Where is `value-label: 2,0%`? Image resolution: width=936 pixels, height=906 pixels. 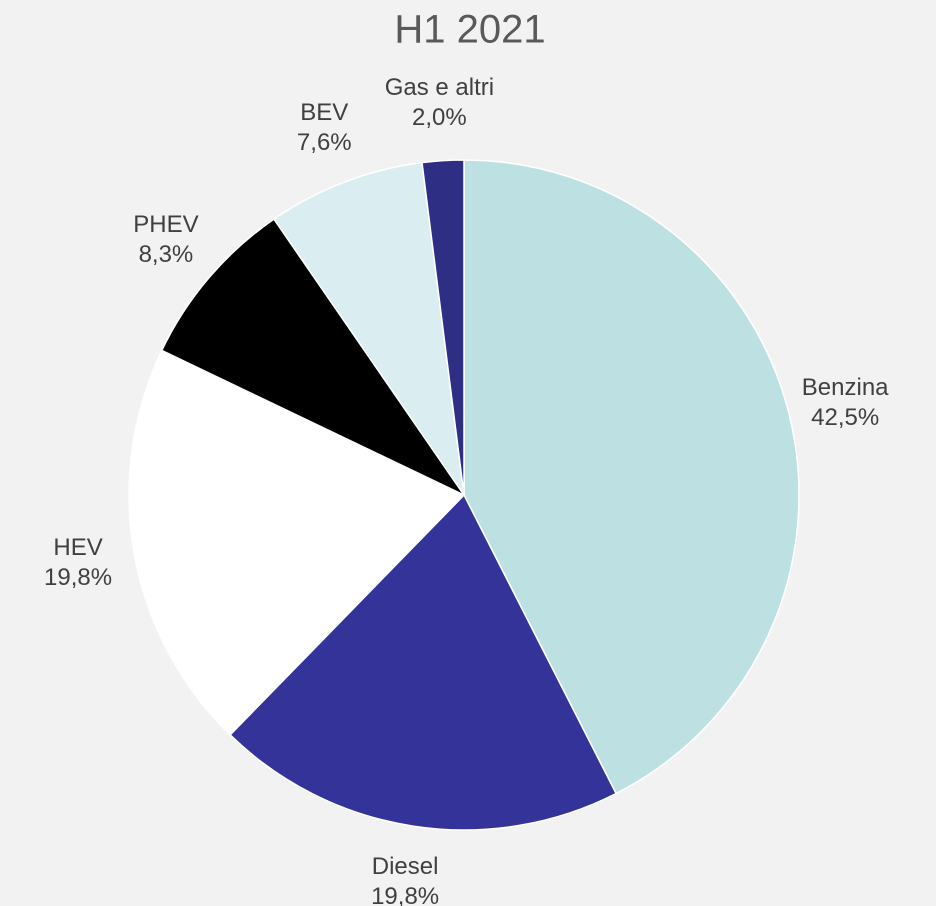 value-label: 2,0% is located at coordinates (439, 117).